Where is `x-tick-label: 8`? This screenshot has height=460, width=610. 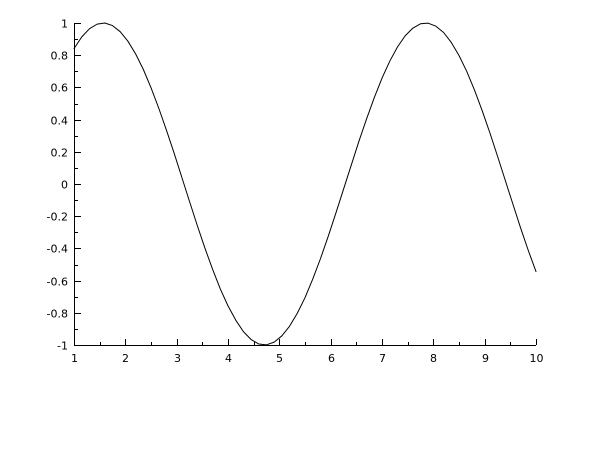
x-tick-label: 8 is located at coordinates (433, 358).